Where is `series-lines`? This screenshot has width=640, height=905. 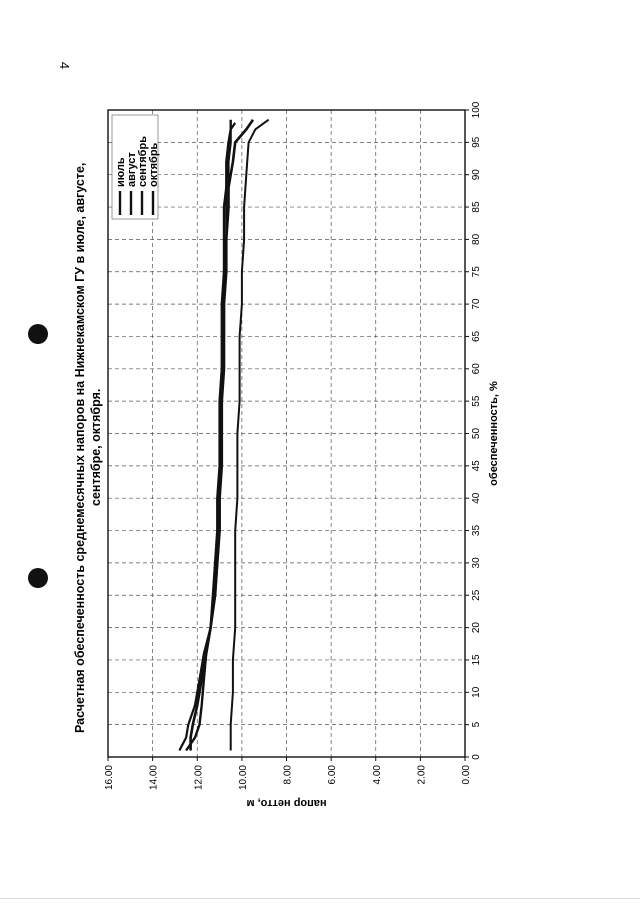
series-lines is located at coordinates (224, 435).